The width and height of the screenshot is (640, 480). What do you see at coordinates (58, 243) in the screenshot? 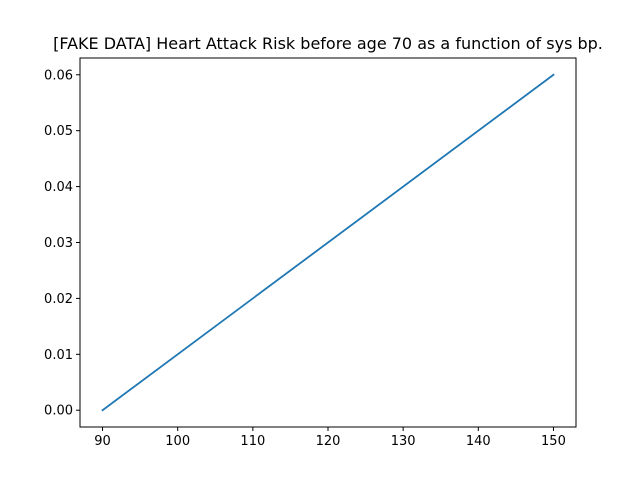
I see `y-tick-label-3: 0.03` at bounding box center [58, 243].